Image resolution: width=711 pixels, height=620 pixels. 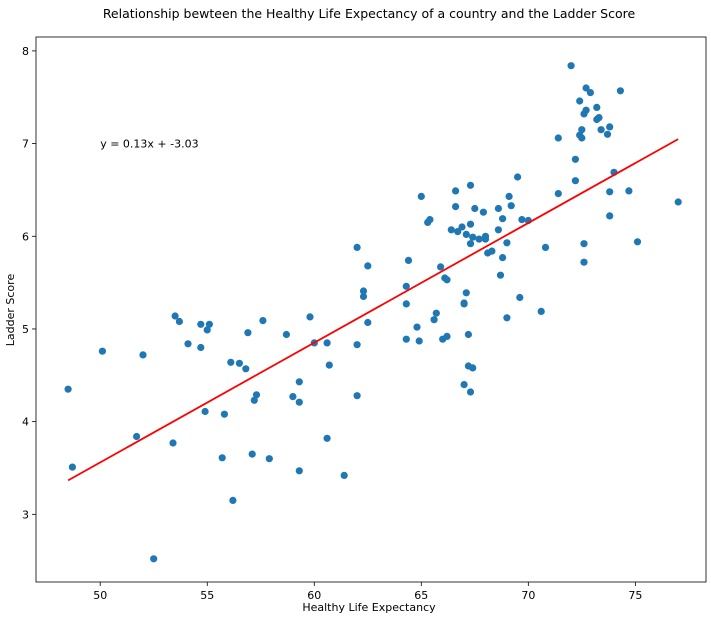 I want to click on y-tick-label: 6, so click(x=25, y=236).